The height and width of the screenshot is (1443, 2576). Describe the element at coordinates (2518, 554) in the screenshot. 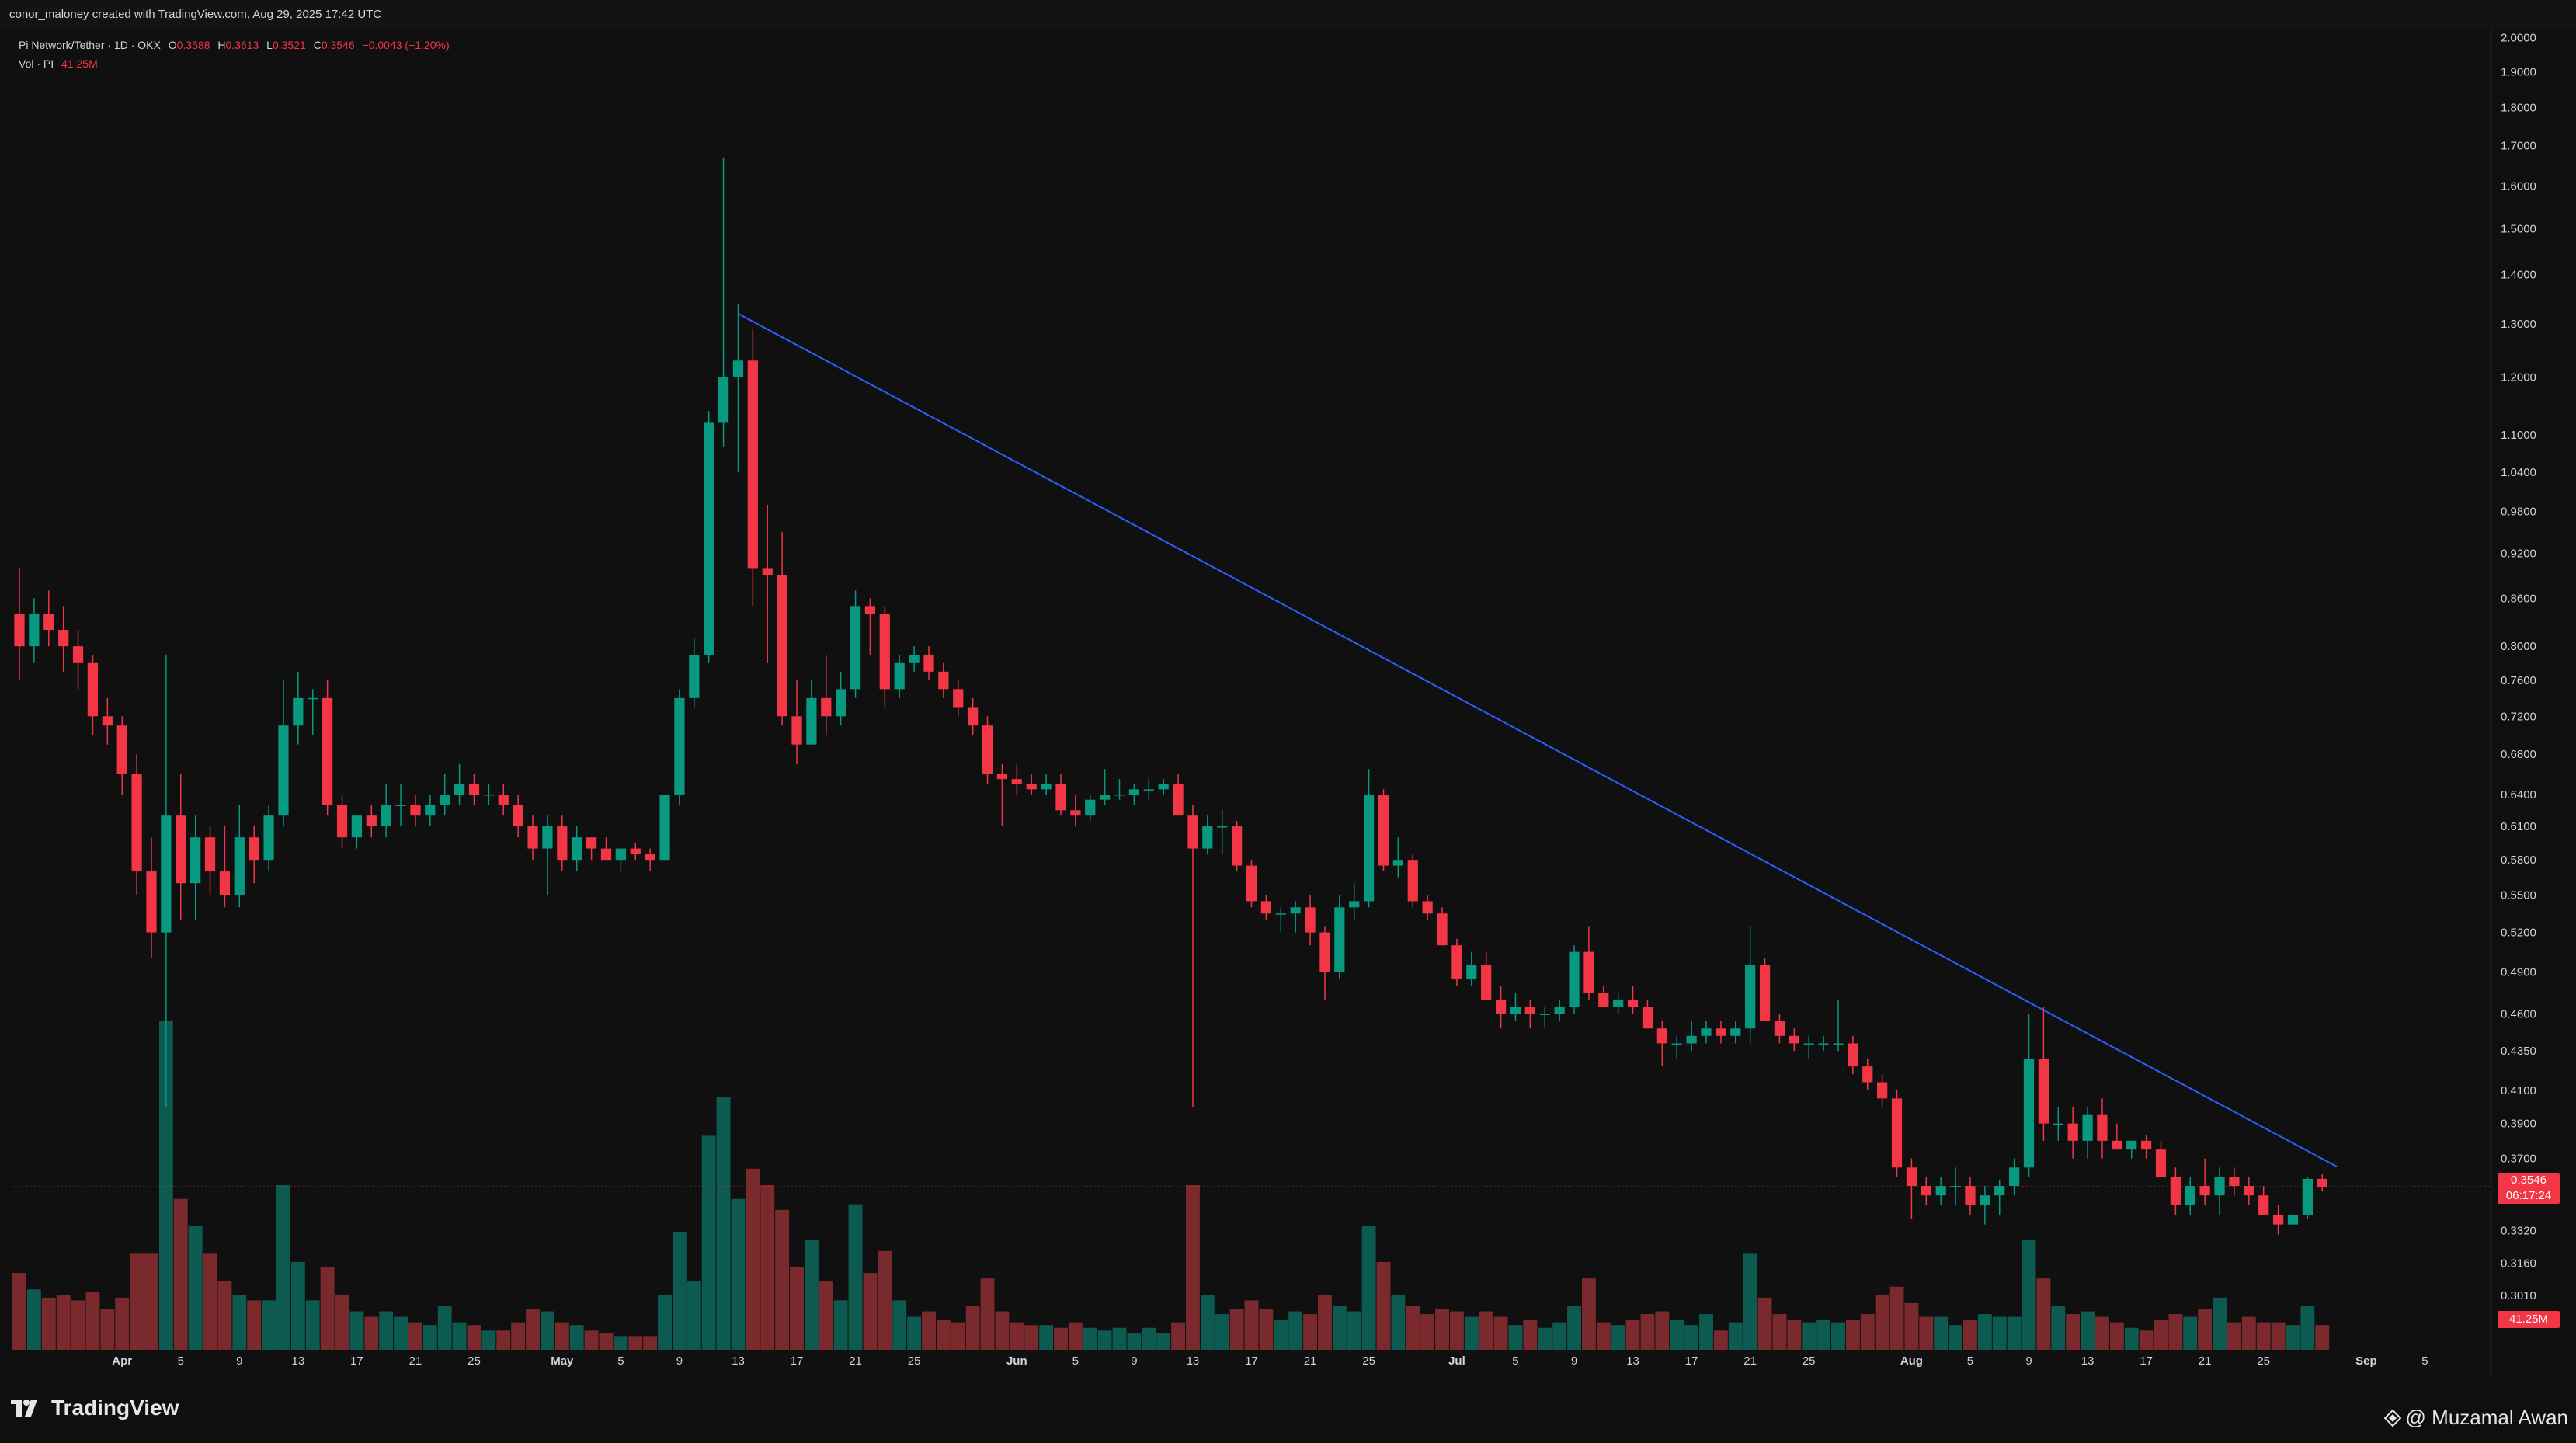

I see `y-tick-label: 0.9200` at that location.